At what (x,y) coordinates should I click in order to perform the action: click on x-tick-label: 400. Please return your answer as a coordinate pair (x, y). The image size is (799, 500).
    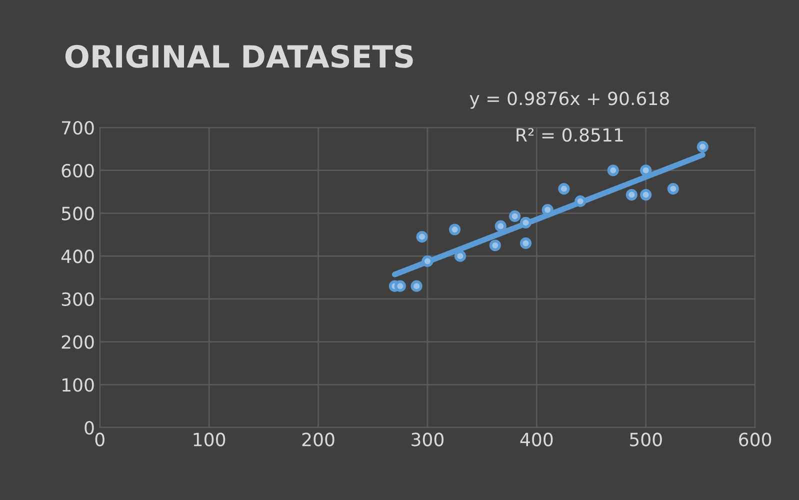
    Looking at the image, I should click on (536, 439).